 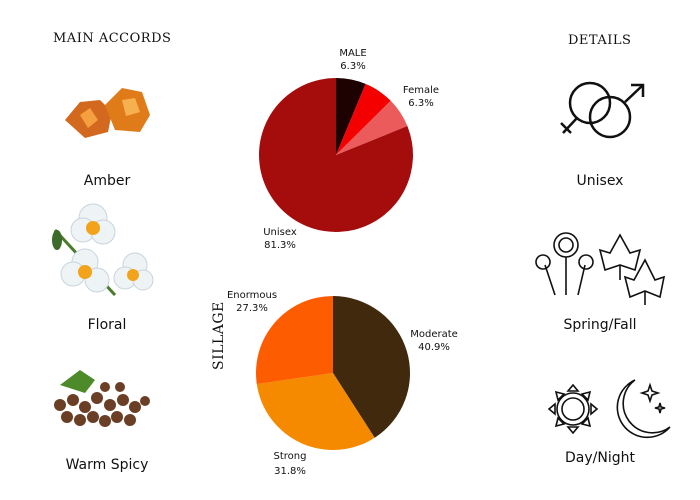 What do you see at coordinates (600, 458) in the screenshot?
I see `detail-label: Day/Night` at bounding box center [600, 458].